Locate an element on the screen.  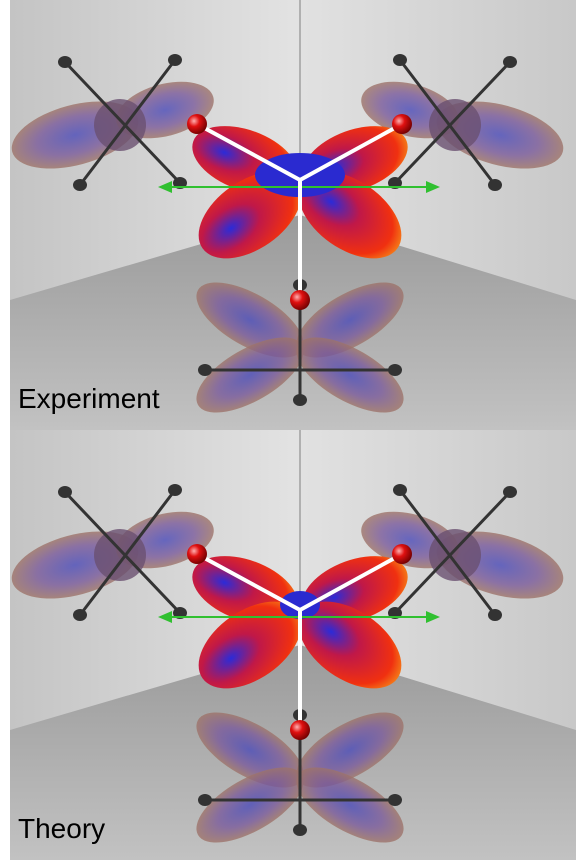
lobe-core is located at coordinates (300, 605).